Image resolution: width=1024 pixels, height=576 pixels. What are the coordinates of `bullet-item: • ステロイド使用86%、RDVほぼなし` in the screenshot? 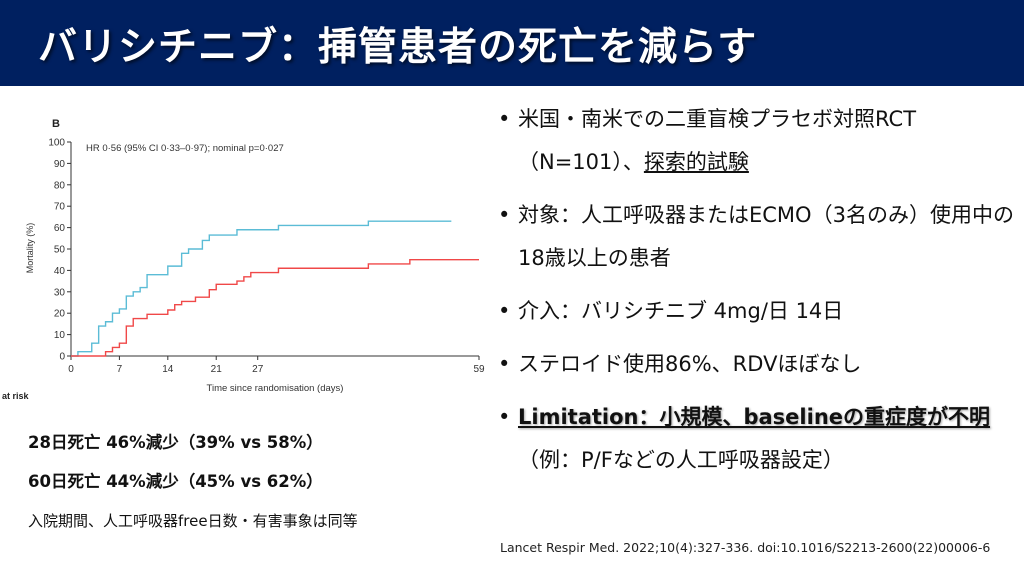 It's located at (758, 364).